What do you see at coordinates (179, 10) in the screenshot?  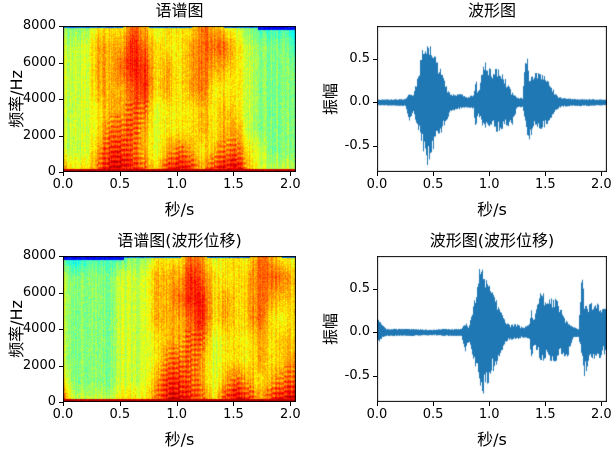 I see `plot-title: 语谱图` at bounding box center [179, 10].